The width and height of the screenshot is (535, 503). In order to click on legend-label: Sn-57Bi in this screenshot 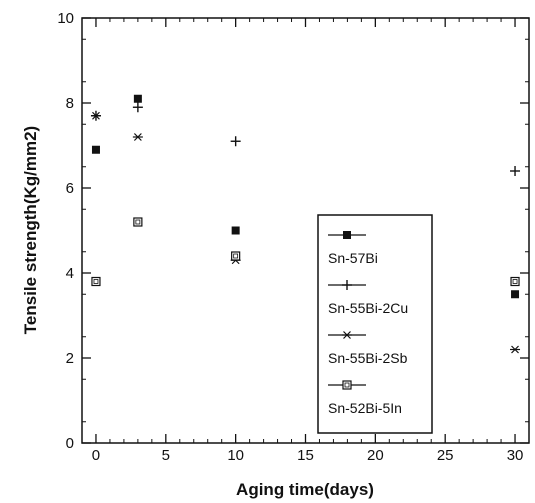, I will do `click(353, 258)`.